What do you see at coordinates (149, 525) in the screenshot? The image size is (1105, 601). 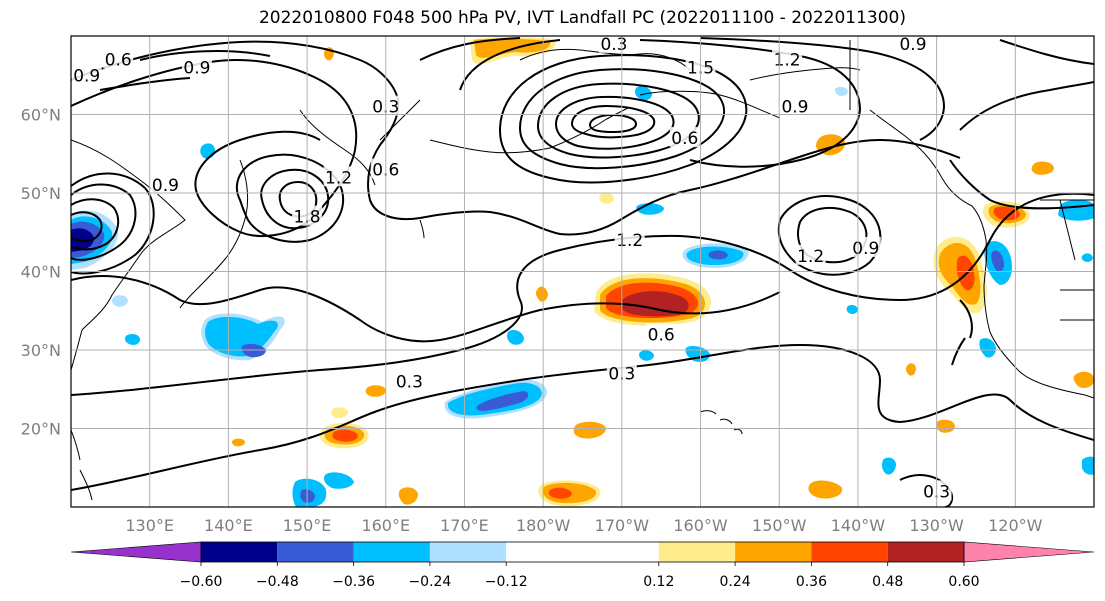 I see `lon-tick-label: 130°E` at bounding box center [149, 525].